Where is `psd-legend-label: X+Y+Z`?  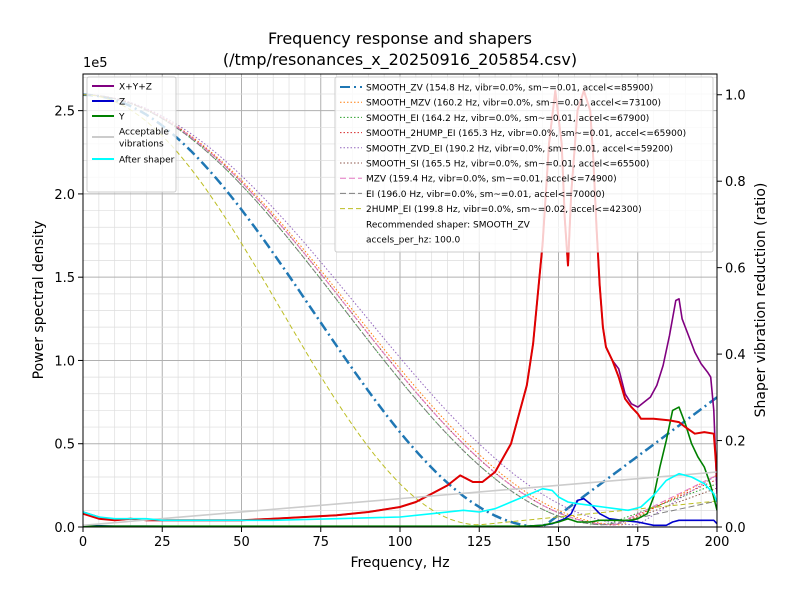 psd-legend-label: X+Y+Z is located at coordinates (135, 88).